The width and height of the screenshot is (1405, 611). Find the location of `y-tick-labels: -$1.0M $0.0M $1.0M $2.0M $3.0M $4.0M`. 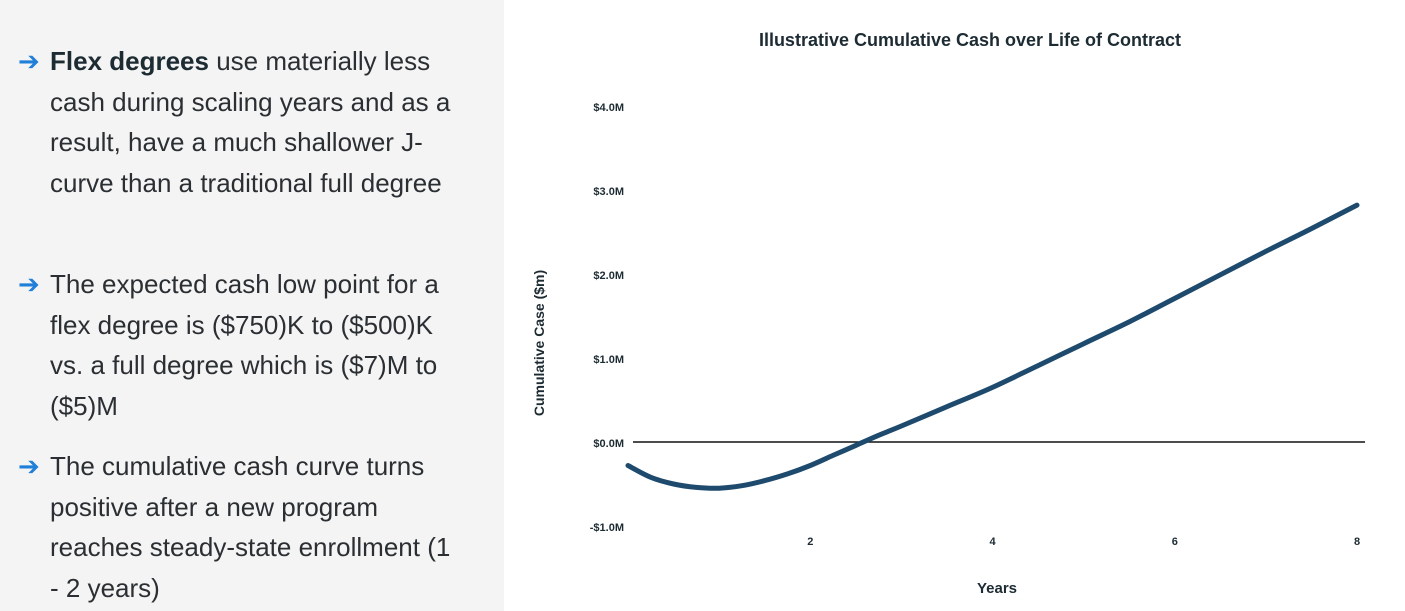

y-tick-labels: -$1.0M $0.0M $1.0M $2.0M $3.0M $4.0M is located at coordinates (607, 318).